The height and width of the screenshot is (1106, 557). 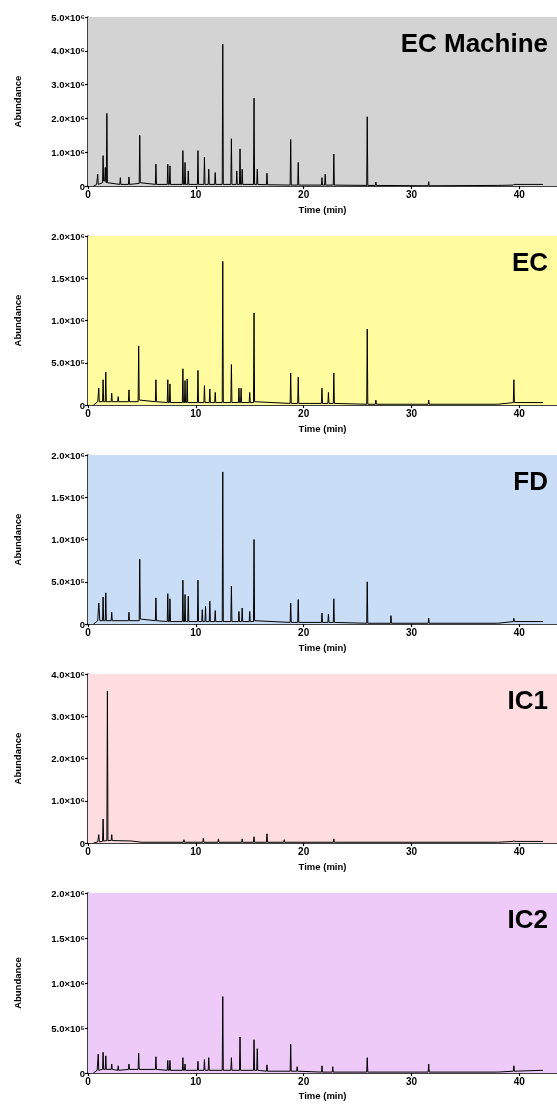 What do you see at coordinates (68, 17) in the screenshot?
I see `y-tick-label: 5.0×10⁶` at bounding box center [68, 17].